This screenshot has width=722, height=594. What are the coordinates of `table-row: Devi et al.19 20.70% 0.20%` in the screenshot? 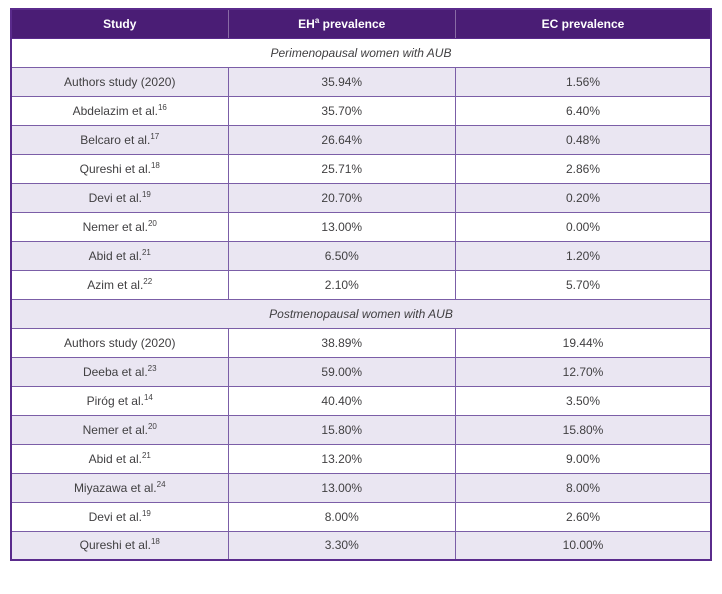 It's located at (361, 197).